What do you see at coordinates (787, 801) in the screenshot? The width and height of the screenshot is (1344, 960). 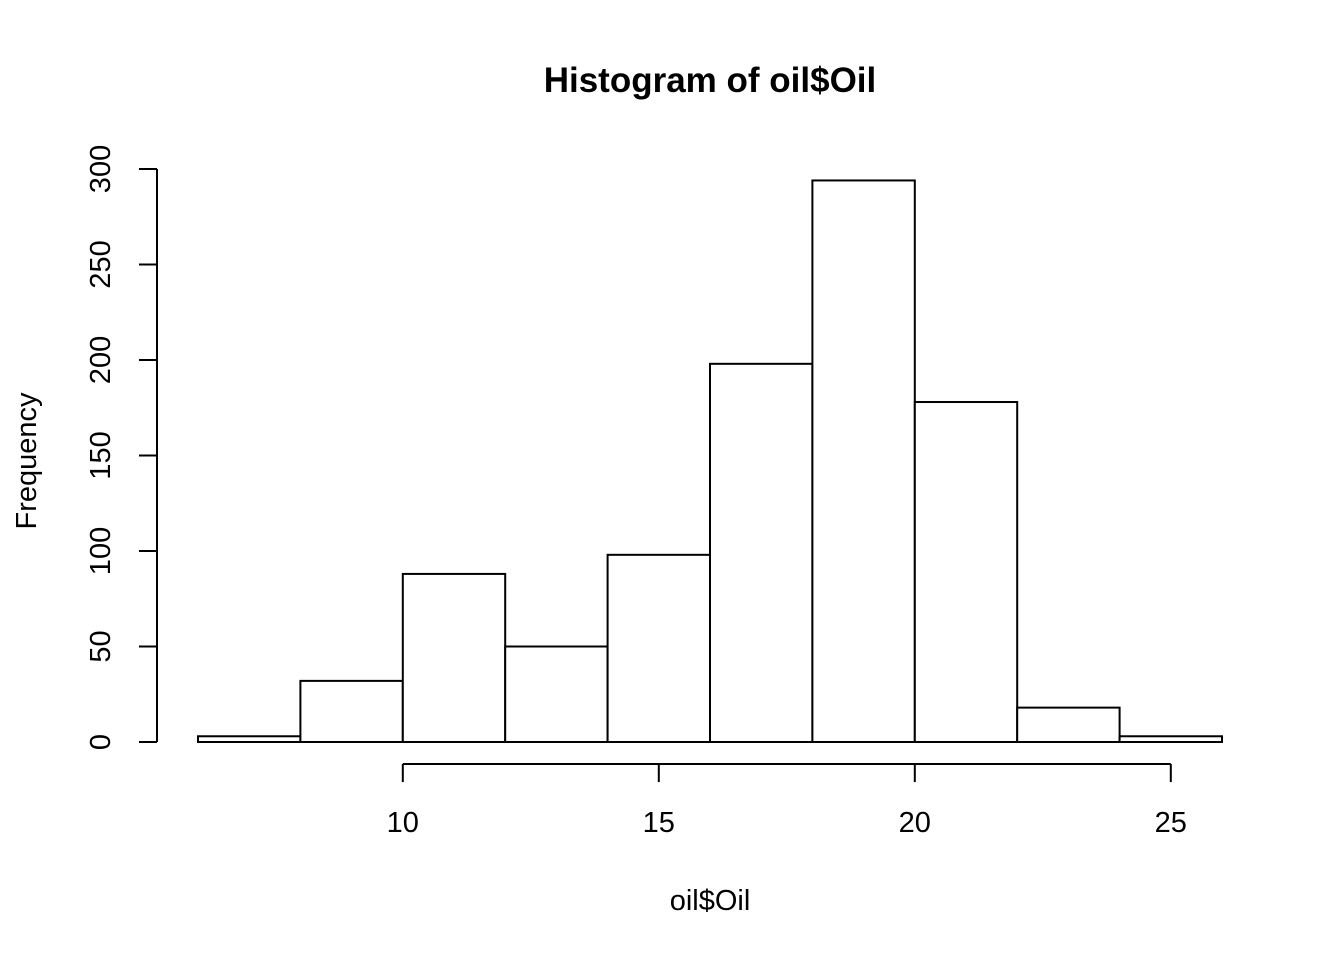 I see `x-axis: 10 15 20 25` at bounding box center [787, 801].